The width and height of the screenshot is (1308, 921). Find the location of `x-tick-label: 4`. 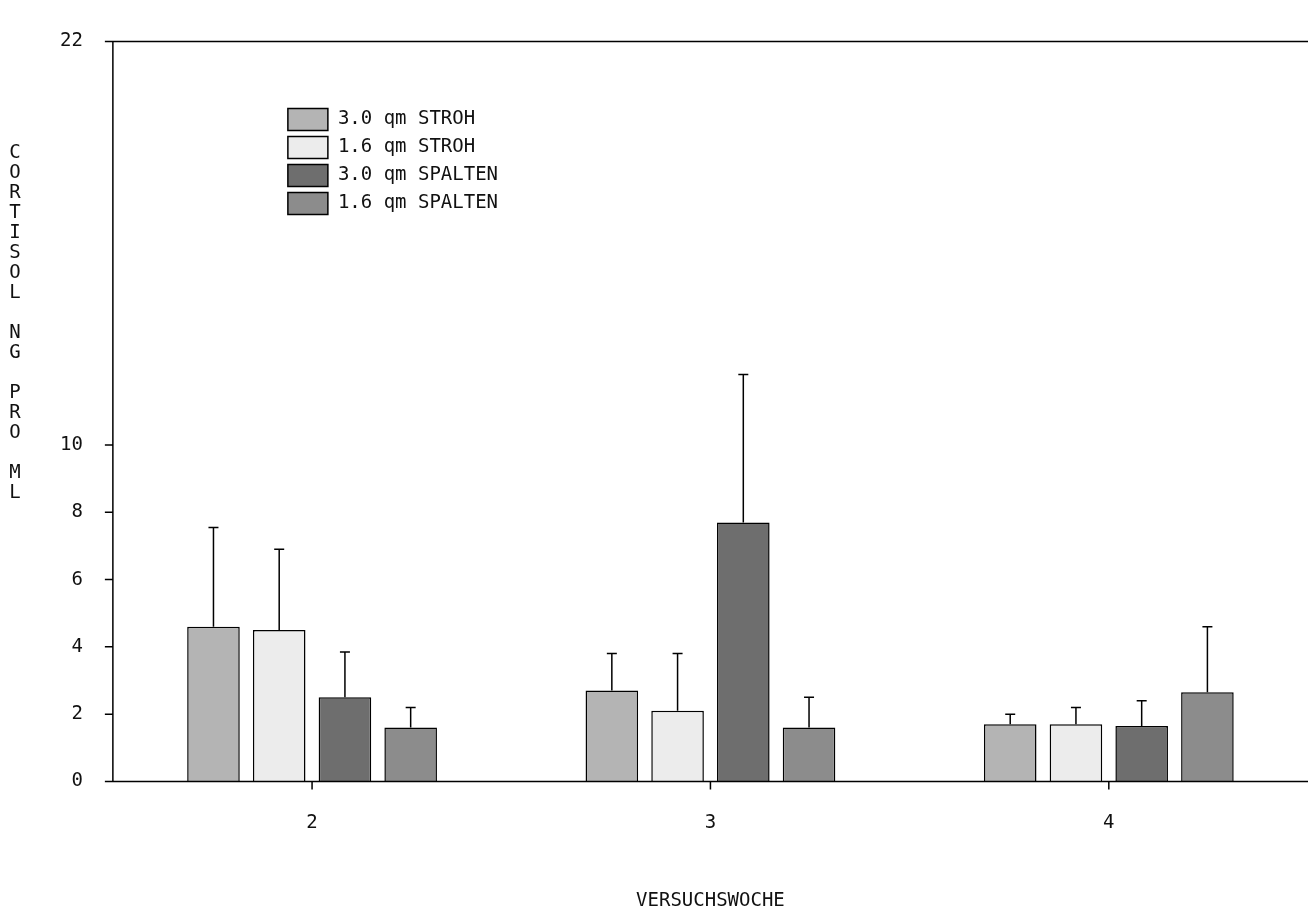

x-tick-label: 4 is located at coordinates (1109, 820).